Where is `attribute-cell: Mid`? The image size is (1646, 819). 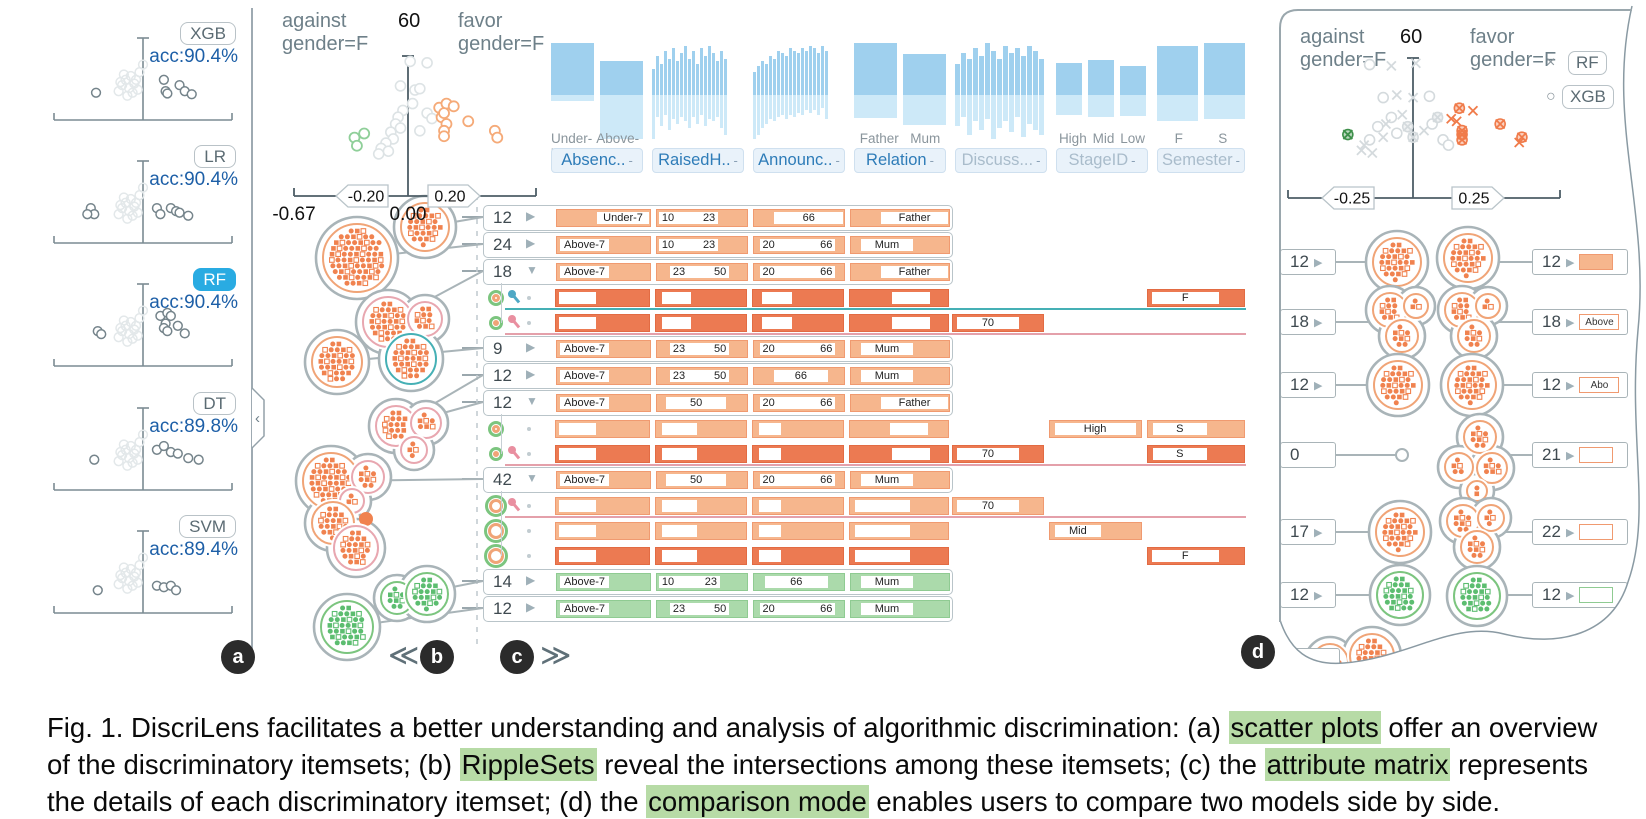
attribute-cell: Mid is located at coordinates (1095, 531).